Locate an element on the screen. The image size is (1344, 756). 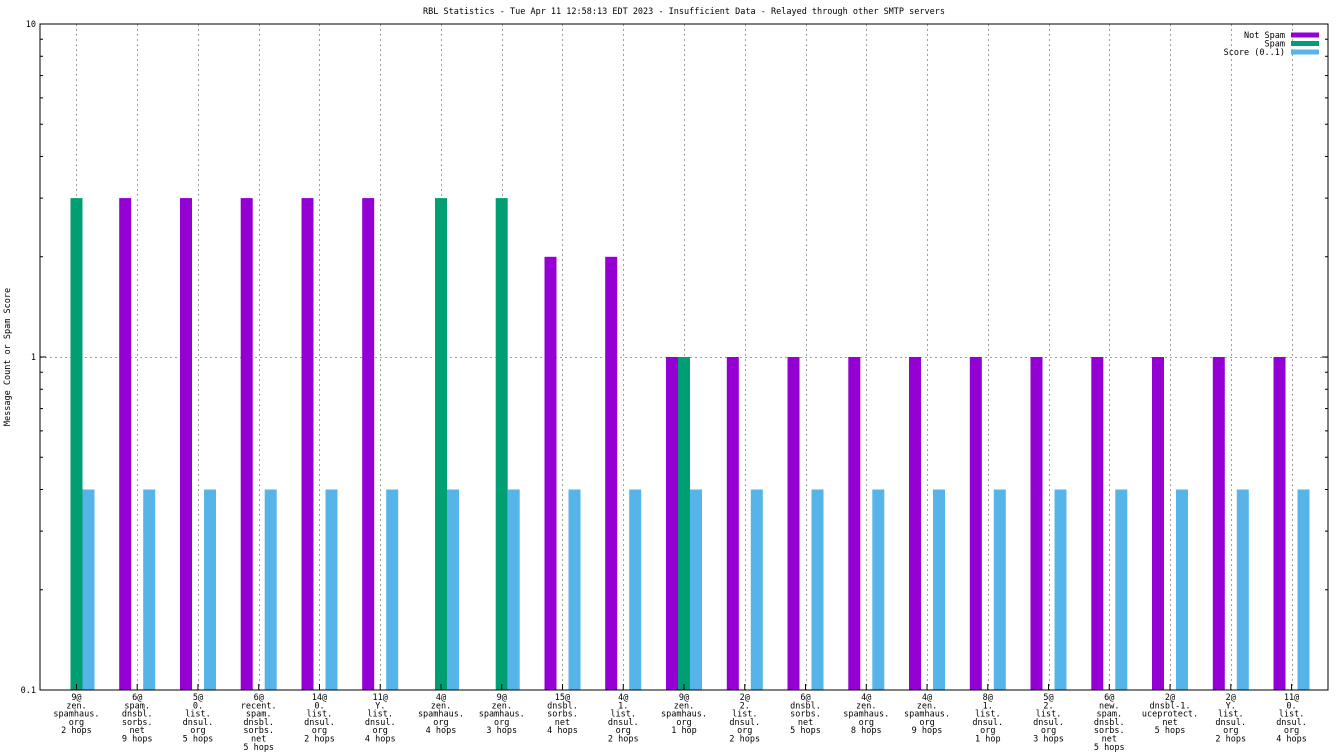
x-tick-label: 2@ Y. list. dnsul. org 2 hops is located at coordinates (1230, 719).